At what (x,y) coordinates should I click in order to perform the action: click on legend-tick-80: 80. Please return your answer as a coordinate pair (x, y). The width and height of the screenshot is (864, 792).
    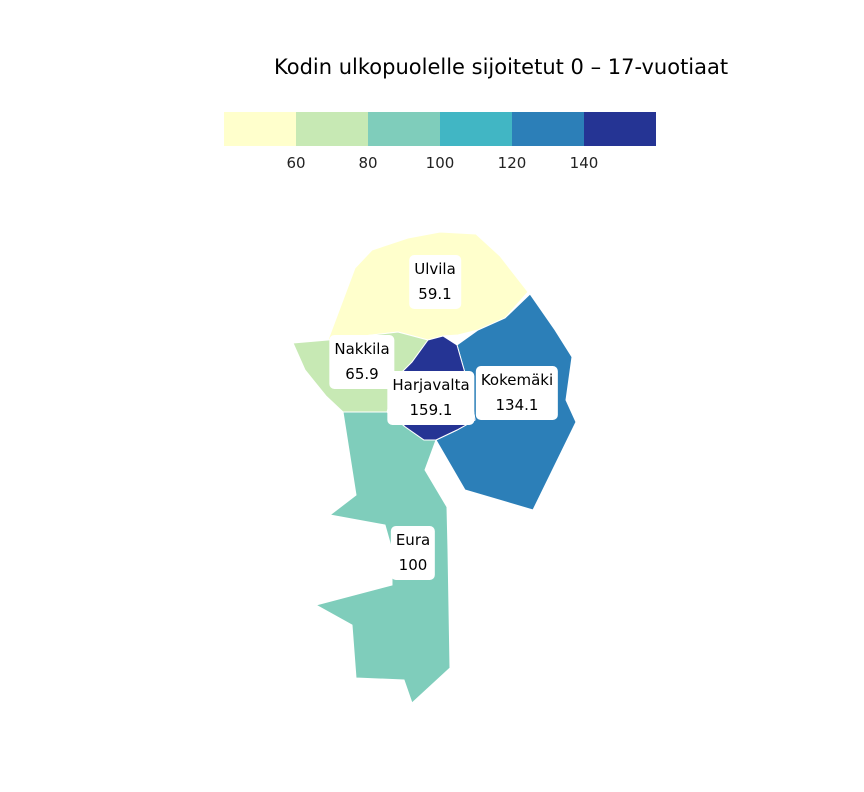
    Looking at the image, I should click on (368, 163).